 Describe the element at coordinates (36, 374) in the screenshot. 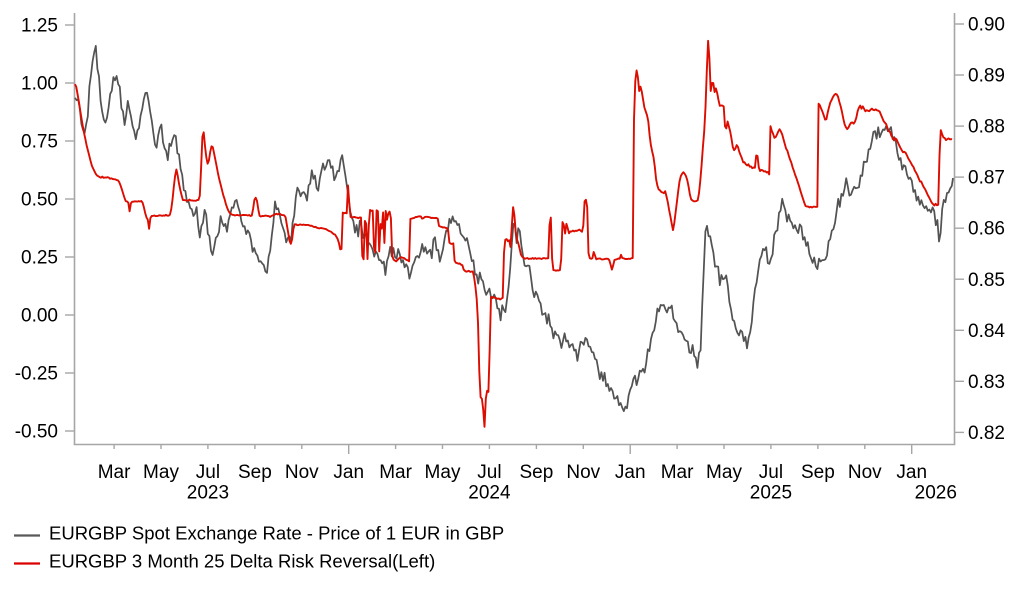

I see `svg-text: -0.25` at that location.